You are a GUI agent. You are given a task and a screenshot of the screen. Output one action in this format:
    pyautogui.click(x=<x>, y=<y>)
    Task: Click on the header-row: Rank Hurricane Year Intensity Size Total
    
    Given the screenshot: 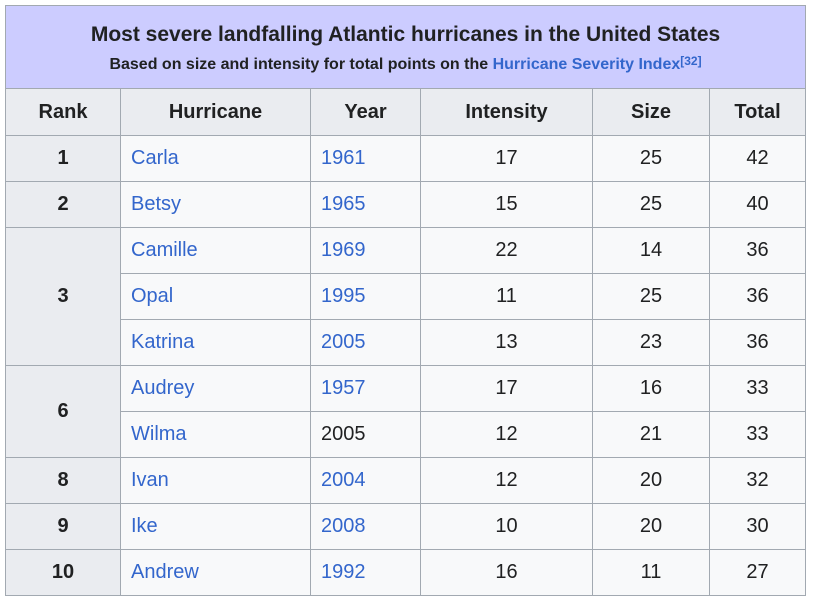 What is the action you would take?
    pyautogui.click(x=406, y=112)
    